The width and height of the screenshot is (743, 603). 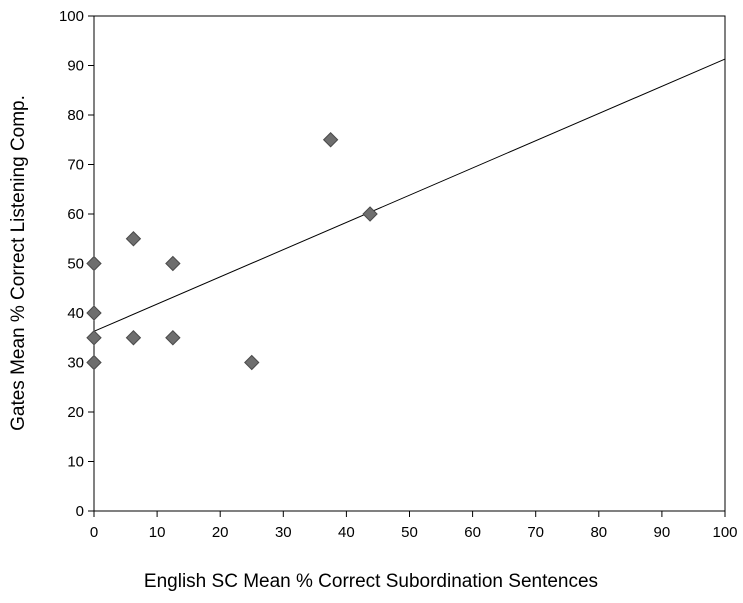 What do you see at coordinates (220, 532) in the screenshot?
I see `x-tick-label: 20` at bounding box center [220, 532].